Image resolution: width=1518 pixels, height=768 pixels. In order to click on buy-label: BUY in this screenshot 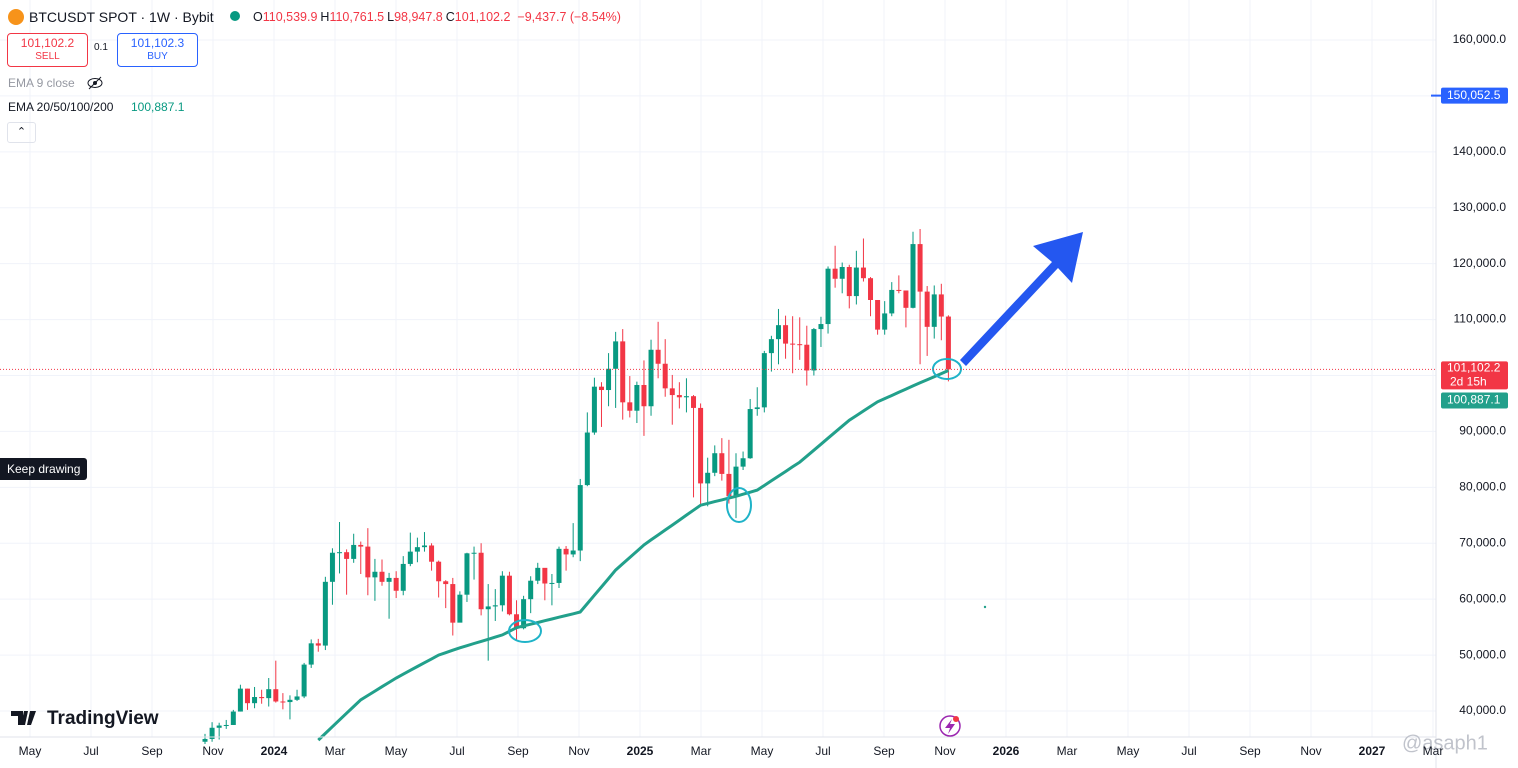, I will do `click(157, 56)`.